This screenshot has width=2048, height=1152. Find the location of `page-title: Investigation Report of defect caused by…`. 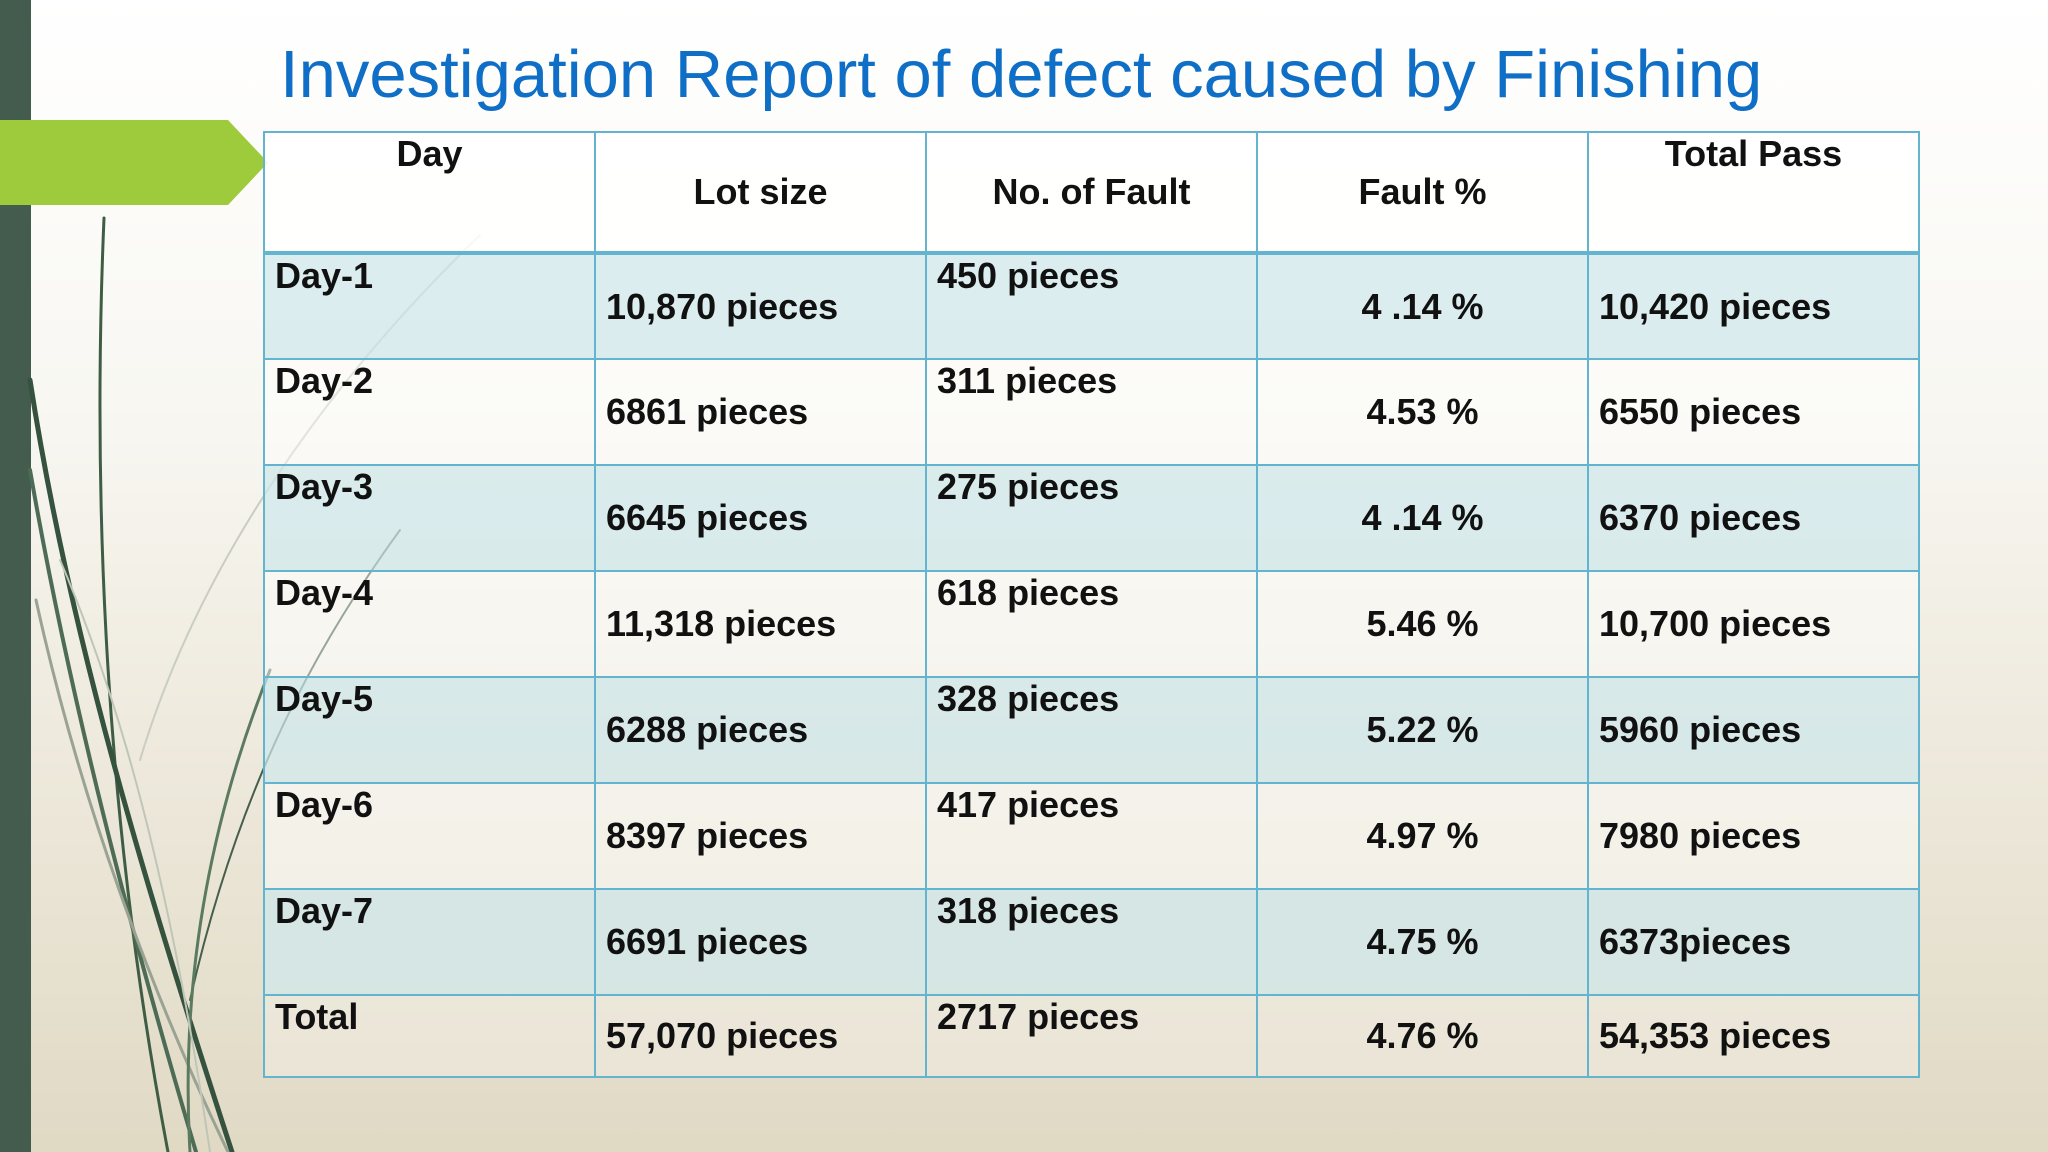

page-title: Investigation Report of defect caused by… is located at coordinates (1021, 74).